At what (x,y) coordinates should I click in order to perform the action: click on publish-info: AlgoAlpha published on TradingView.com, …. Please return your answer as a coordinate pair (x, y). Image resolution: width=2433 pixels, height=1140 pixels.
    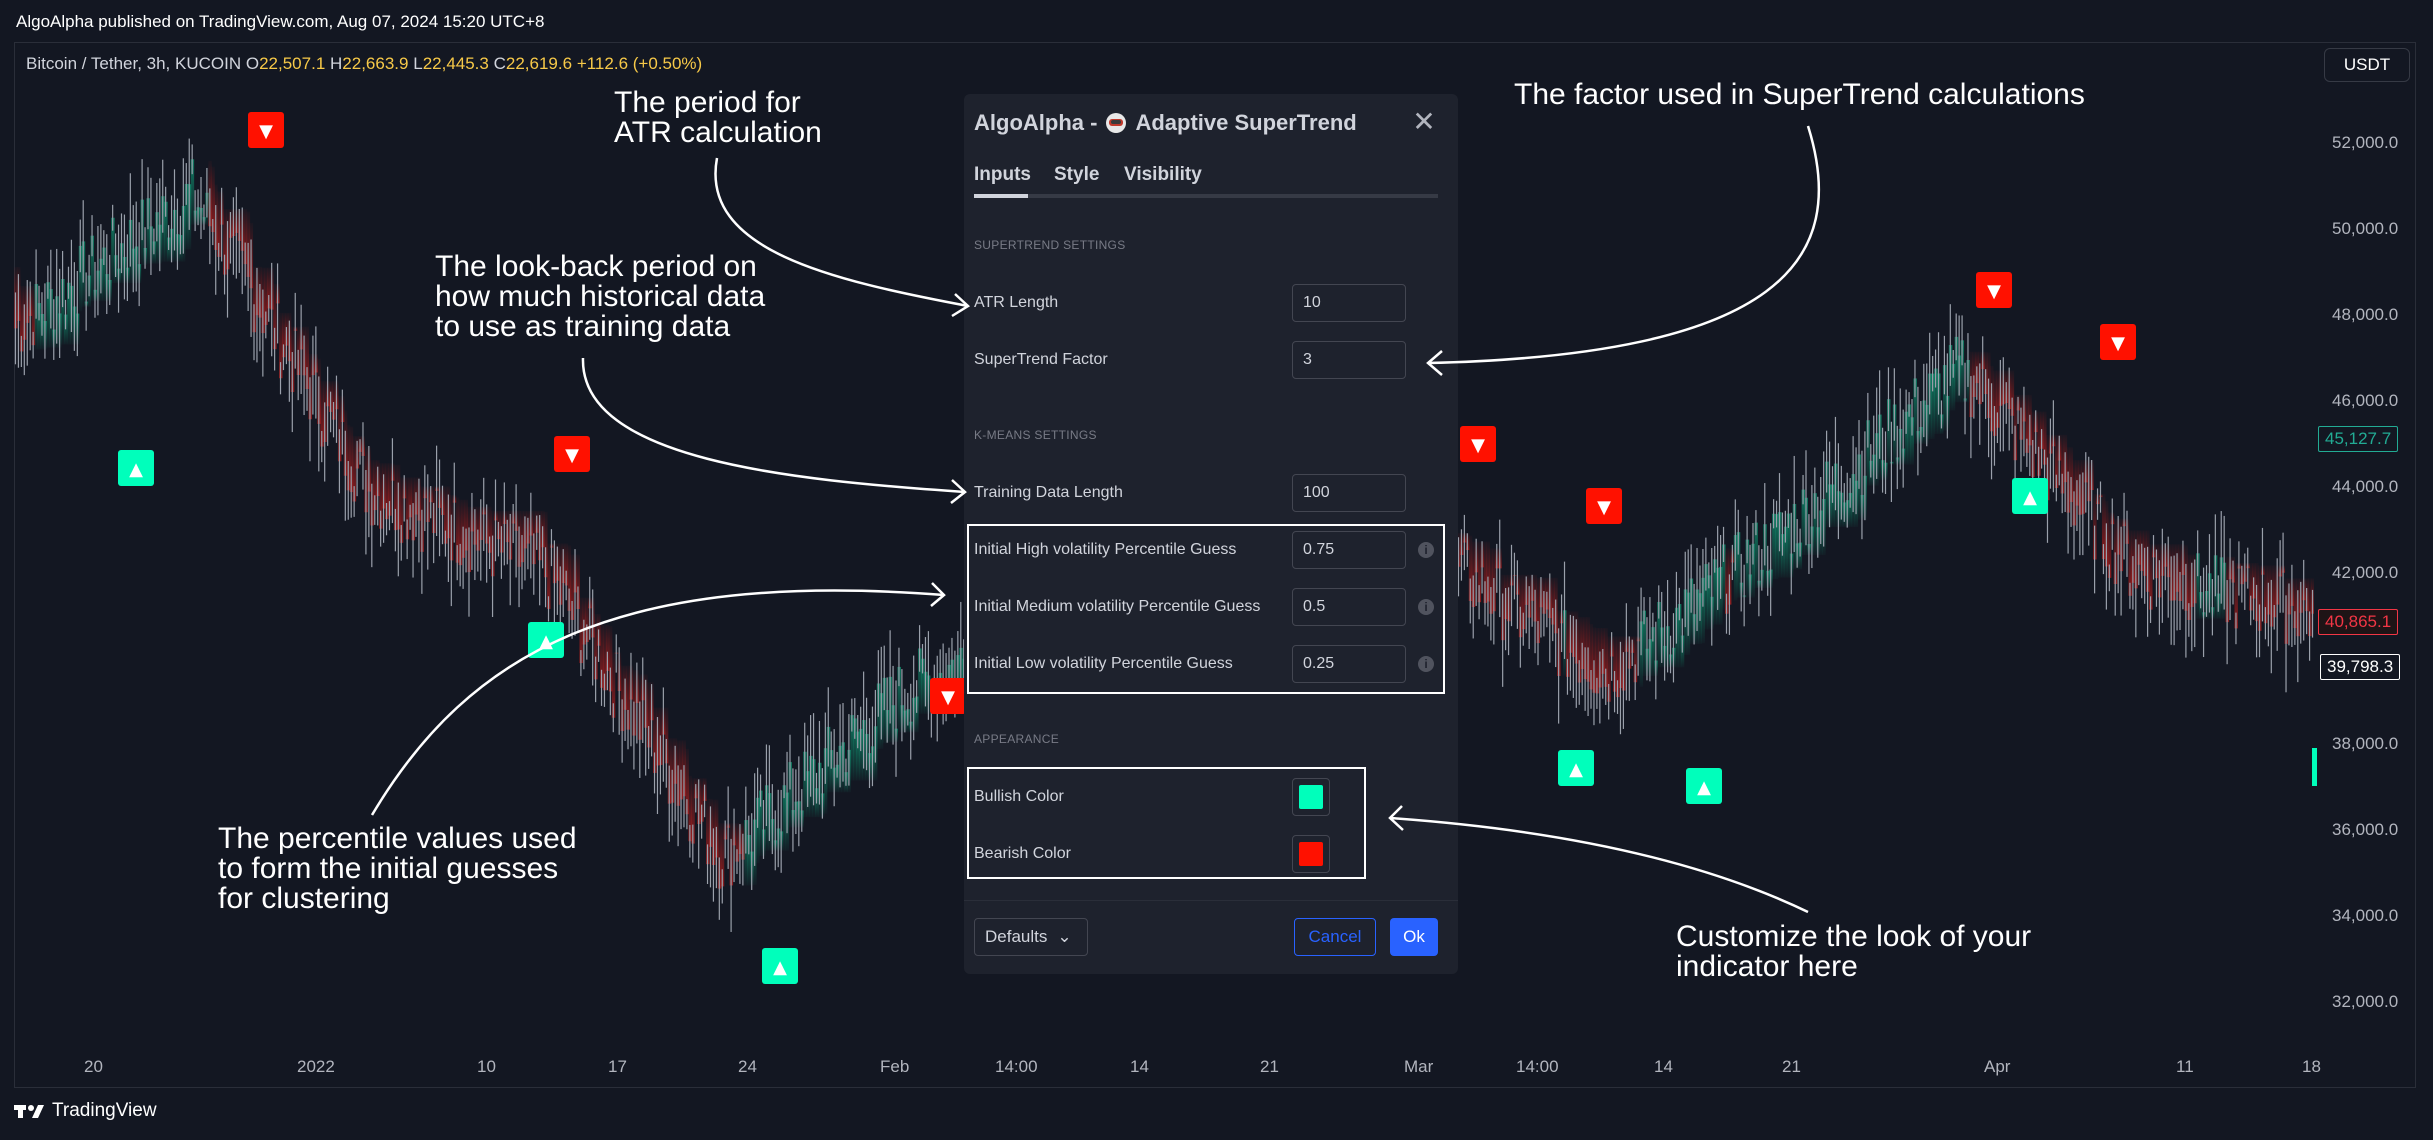
    Looking at the image, I should click on (280, 21).